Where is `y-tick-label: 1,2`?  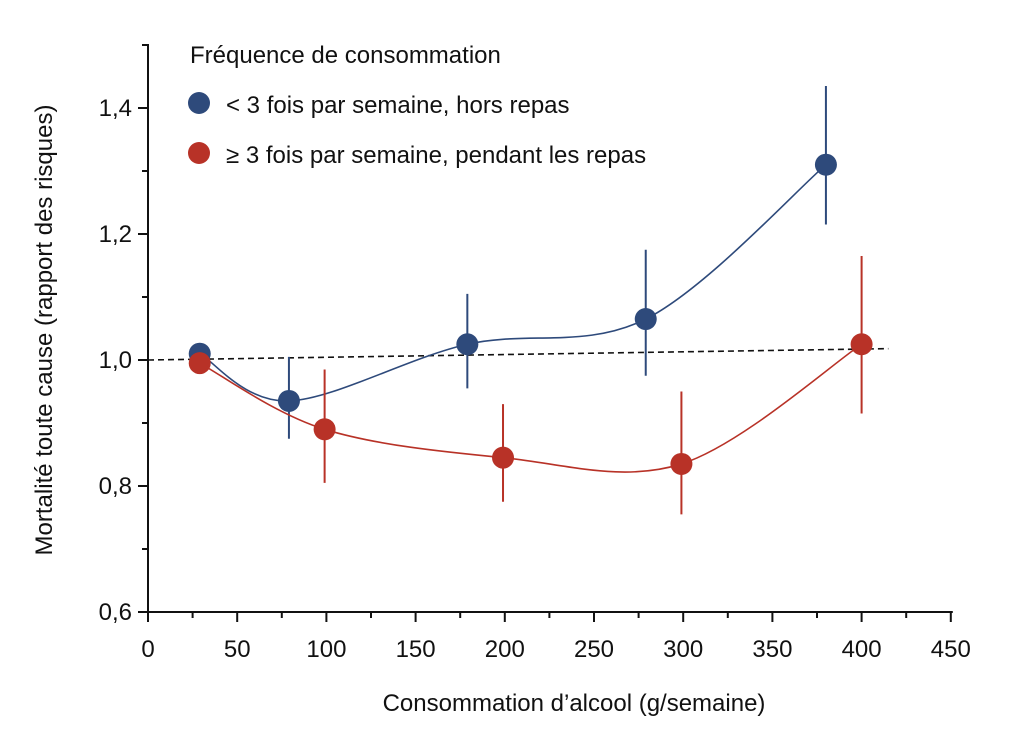 y-tick-label: 1,2 is located at coordinates (115, 234).